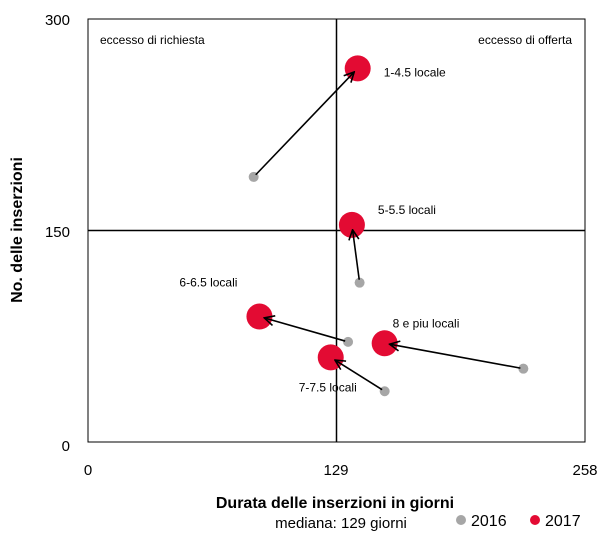 The image size is (603, 535). Describe the element at coordinates (304, 124) in the screenshot. I see `arrow-1-4-5-locale` at that location.